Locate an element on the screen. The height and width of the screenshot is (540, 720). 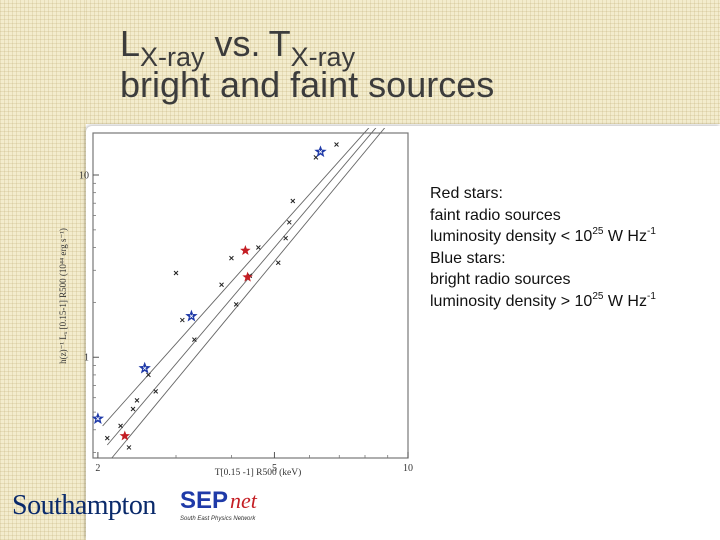
y-tick-label: 1 is located at coordinates (86, 358).